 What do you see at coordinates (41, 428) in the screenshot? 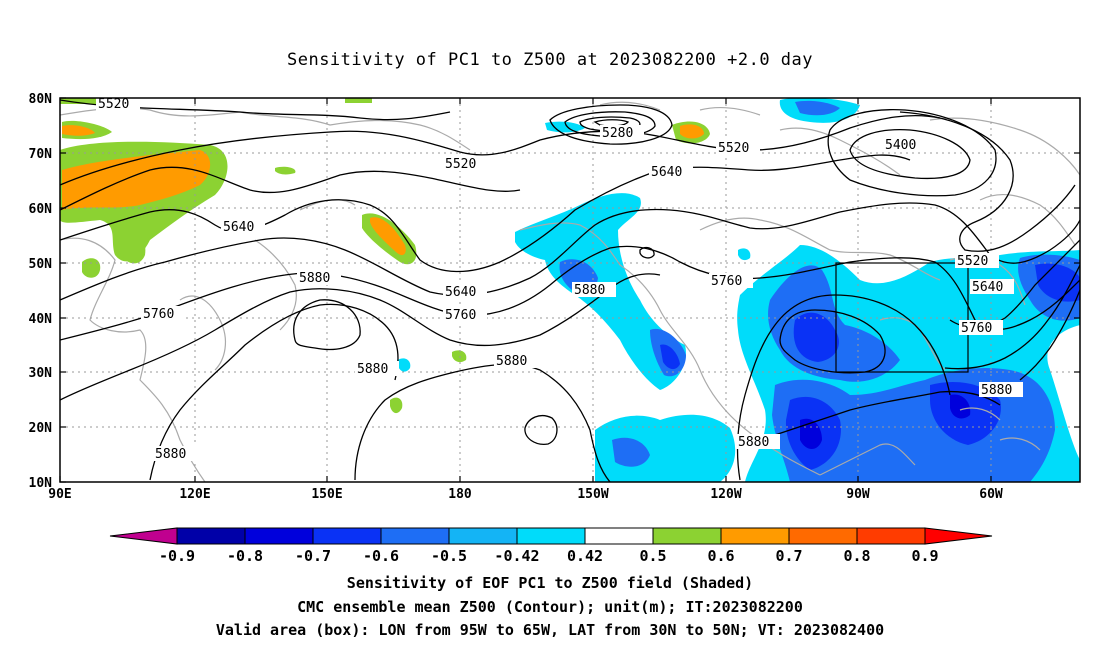
I see `lat-label: 20N` at bounding box center [41, 428].